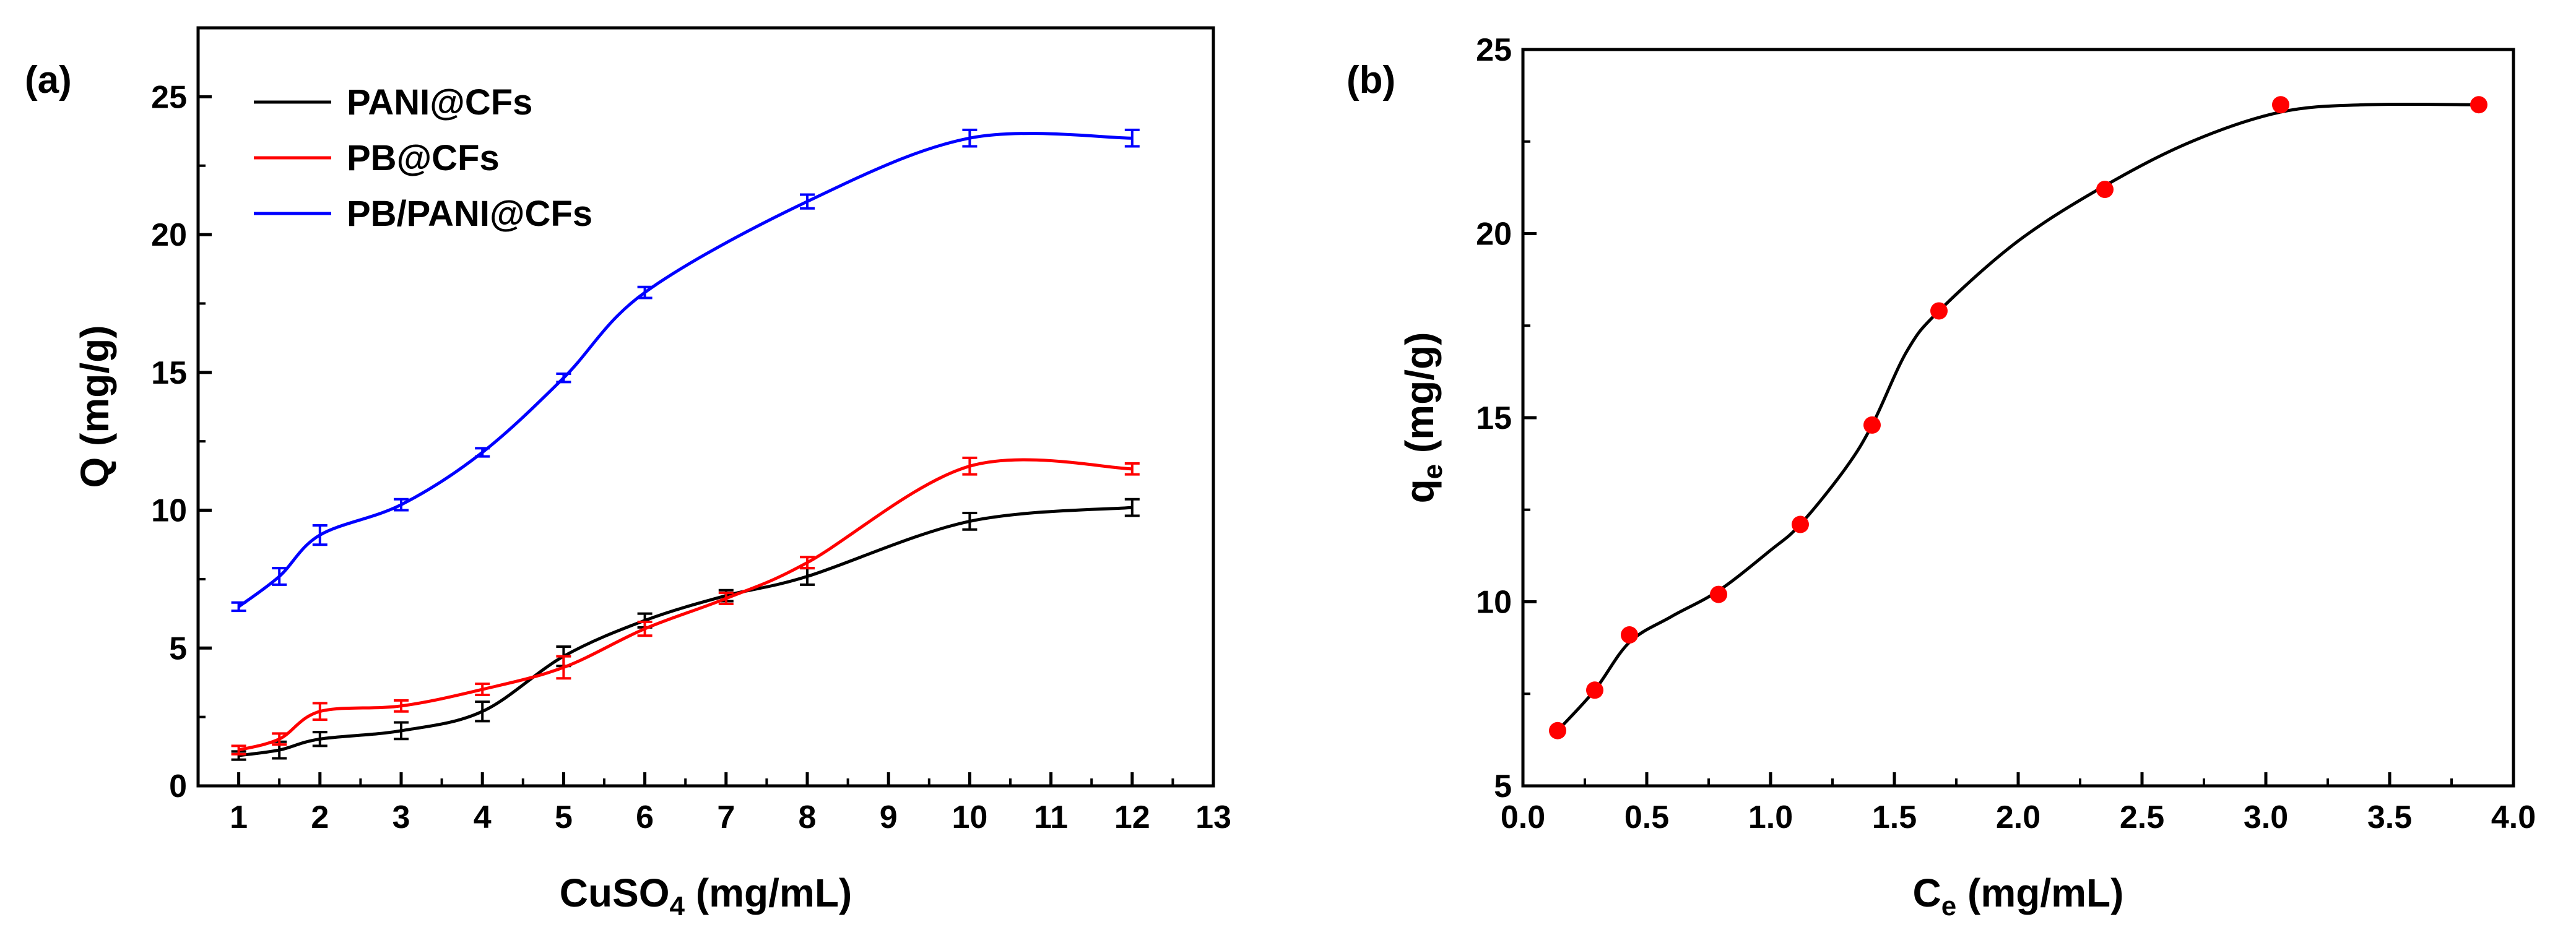  I want to click on panel-a-y-tick-label: 25, so click(169, 97).